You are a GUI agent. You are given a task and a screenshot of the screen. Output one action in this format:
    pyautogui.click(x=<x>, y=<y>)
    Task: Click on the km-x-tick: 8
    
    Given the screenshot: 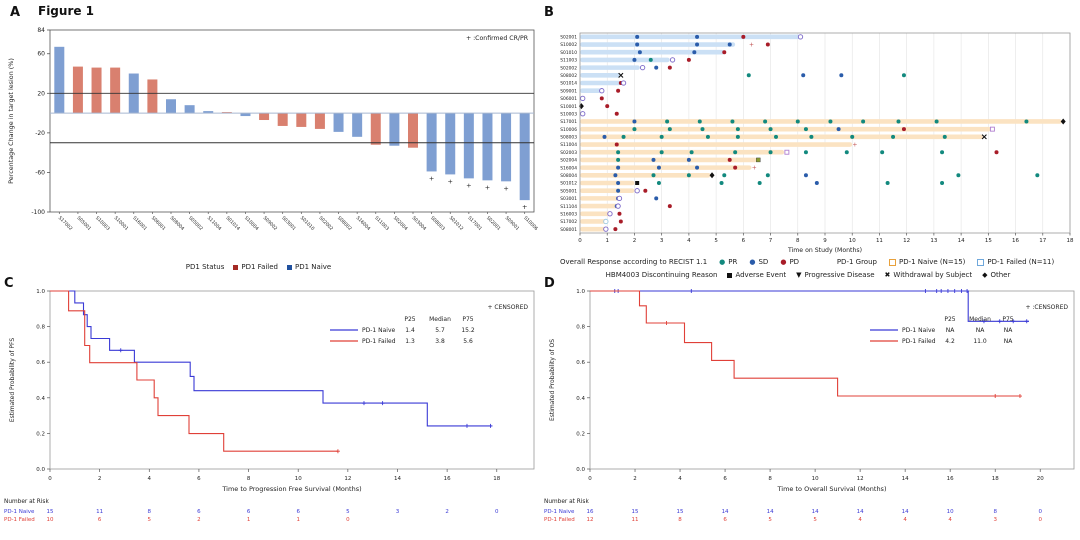 What is the action you would take?
    pyautogui.click(x=770, y=479)
    